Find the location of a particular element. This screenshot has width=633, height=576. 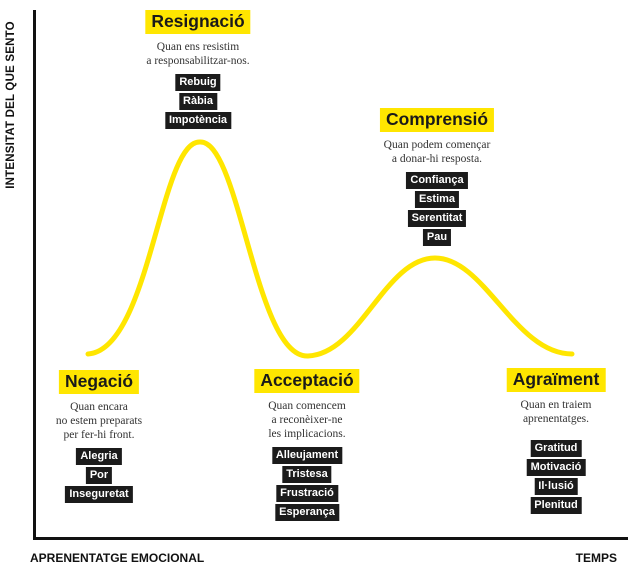

emotion-tag: Rebuig is located at coordinates (198, 83).